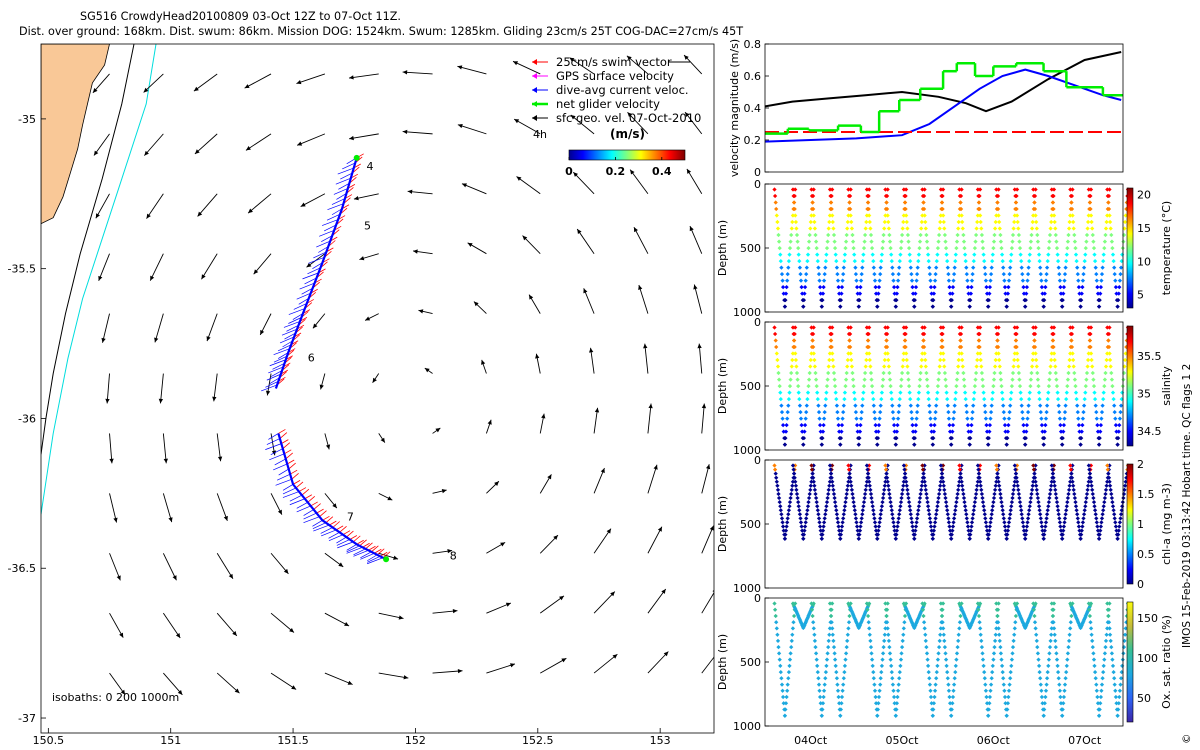 This screenshot has width=1200, height=750. What do you see at coordinates (753, 108) in the screenshot?
I see `velocity-ytick-label: 0.4` at bounding box center [753, 108].